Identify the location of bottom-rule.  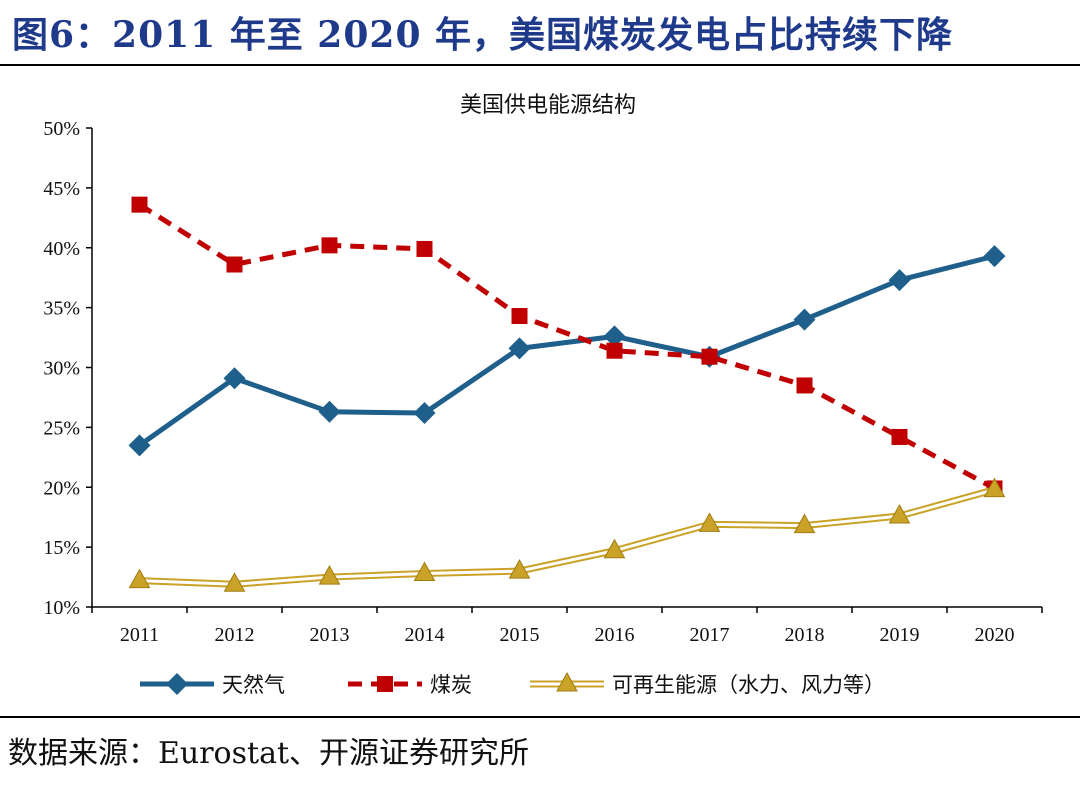
(540, 717).